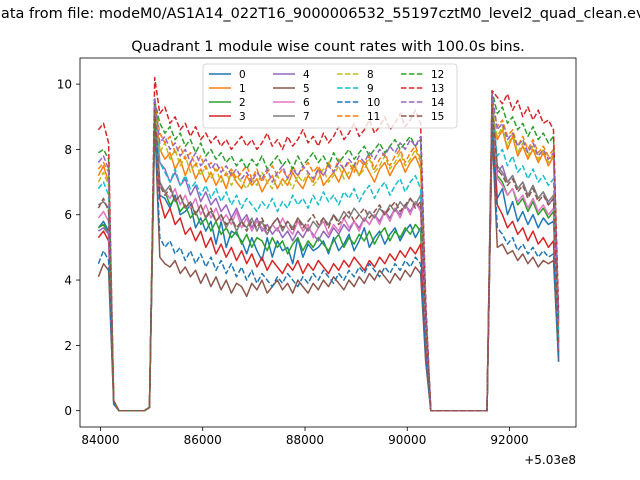 Image resolution: width=640 pixels, height=480 pixels. What do you see at coordinates (68, 346) in the screenshot?
I see `y-tick-label: 2` at bounding box center [68, 346].